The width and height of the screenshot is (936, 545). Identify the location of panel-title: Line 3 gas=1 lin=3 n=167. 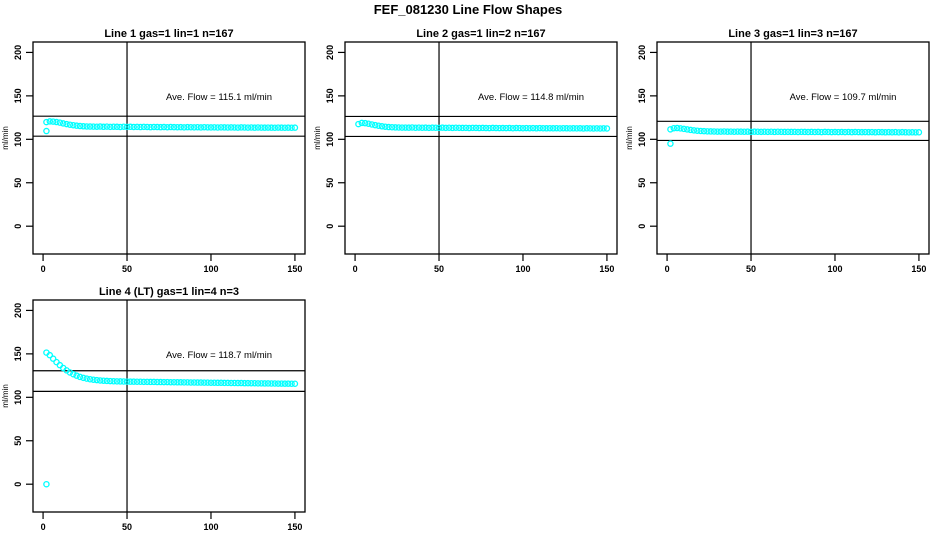
(792, 34).